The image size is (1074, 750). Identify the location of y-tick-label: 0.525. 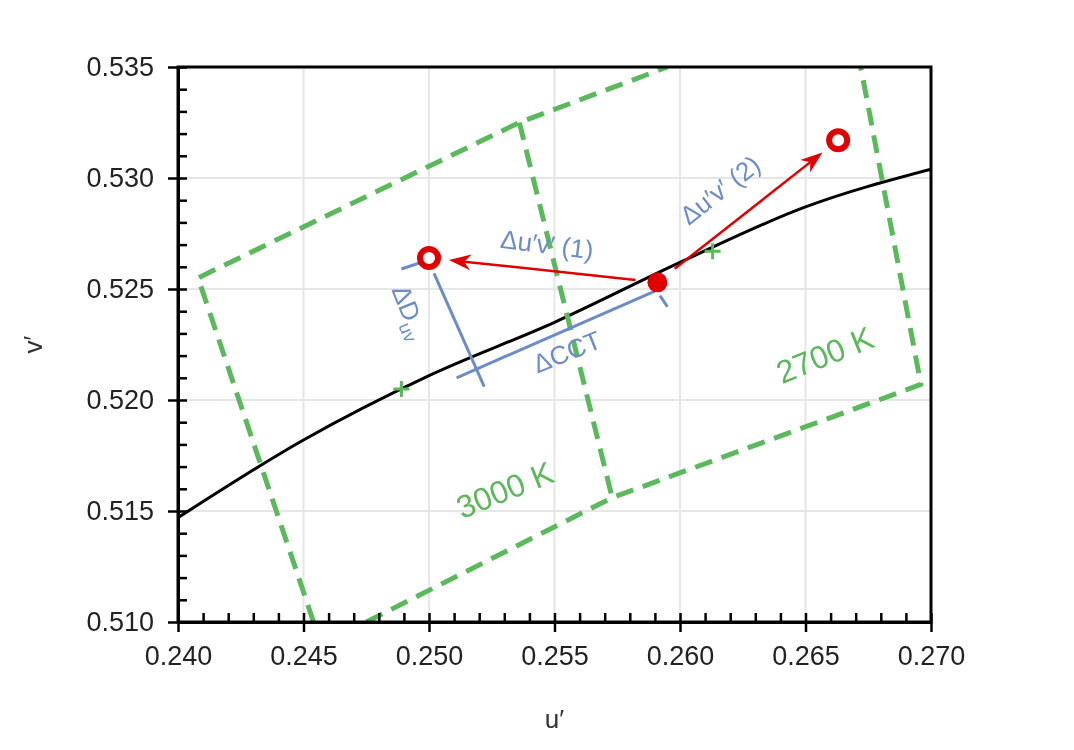
(120, 289).